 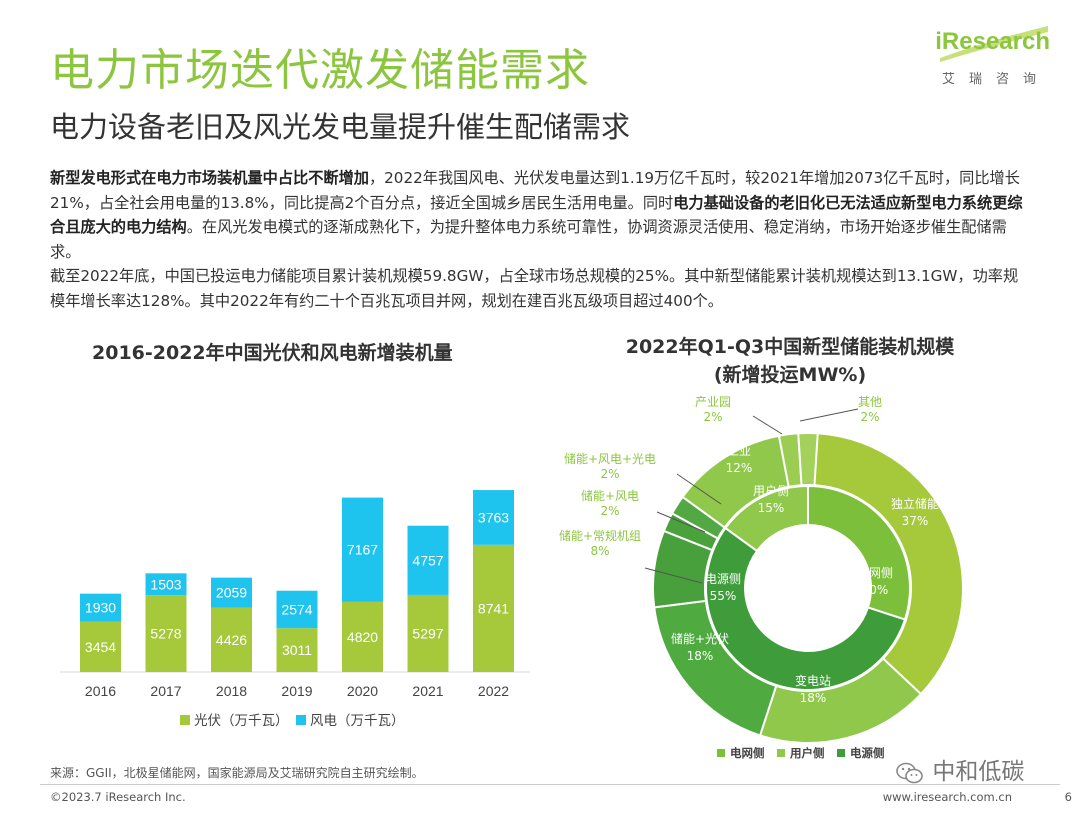 What do you see at coordinates (272, 353) in the screenshot?
I see `bar-chart-title: 2016-2022年中国光伏和风电新增装机量` at bounding box center [272, 353].